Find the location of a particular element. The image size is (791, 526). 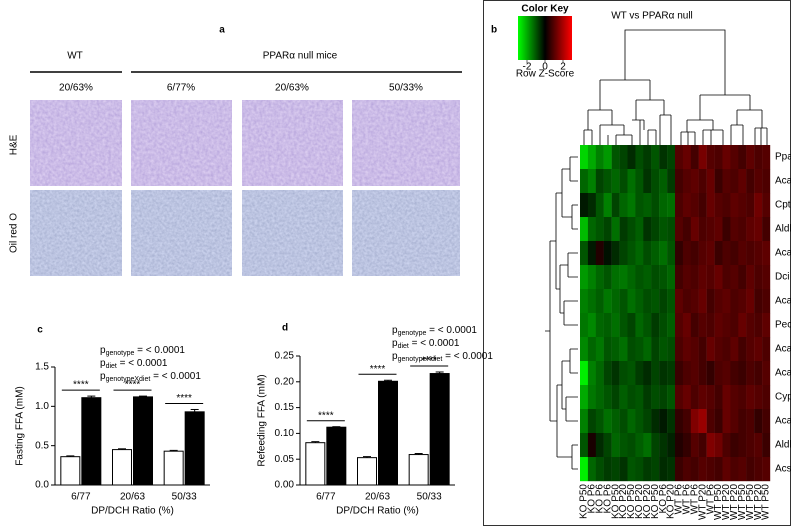

x-tick-label: 6/77 is located at coordinates (81, 497).